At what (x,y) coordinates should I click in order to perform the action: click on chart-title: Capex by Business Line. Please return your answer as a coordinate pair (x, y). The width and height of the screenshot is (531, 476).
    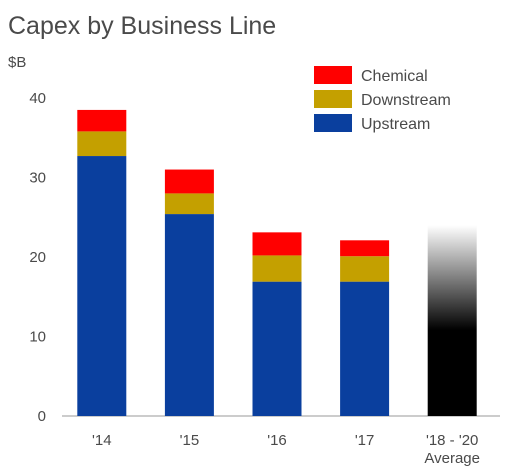
    Looking at the image, I should click on (142, 26).